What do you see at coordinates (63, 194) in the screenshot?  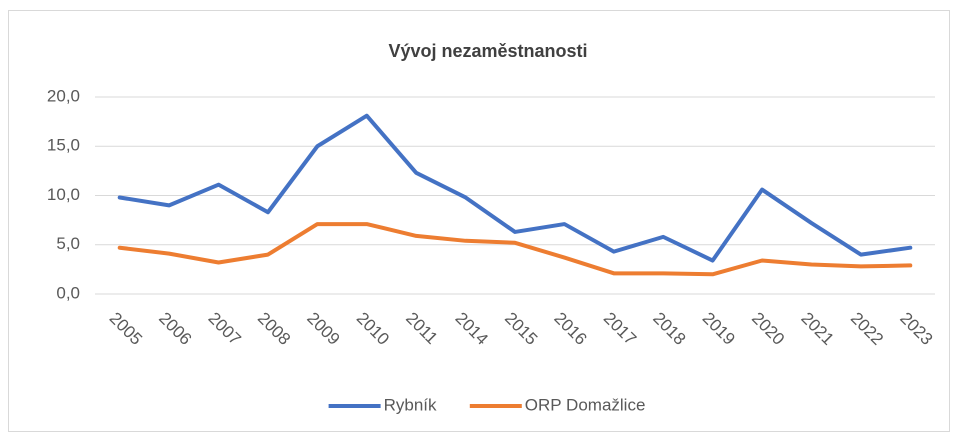 I see `y-tick-label: 10,0` at bounding box center [63, 194].